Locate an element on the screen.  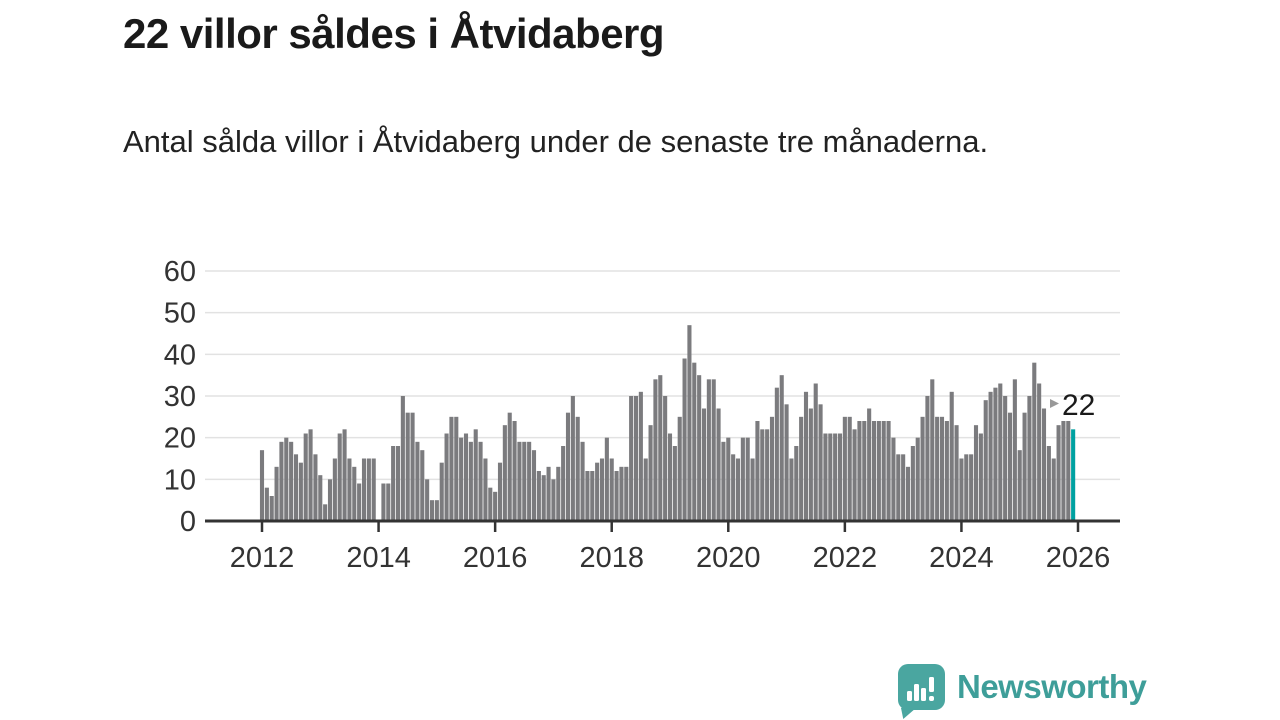
last-value-annotation: 22 is located at coordinates (1072, 405).